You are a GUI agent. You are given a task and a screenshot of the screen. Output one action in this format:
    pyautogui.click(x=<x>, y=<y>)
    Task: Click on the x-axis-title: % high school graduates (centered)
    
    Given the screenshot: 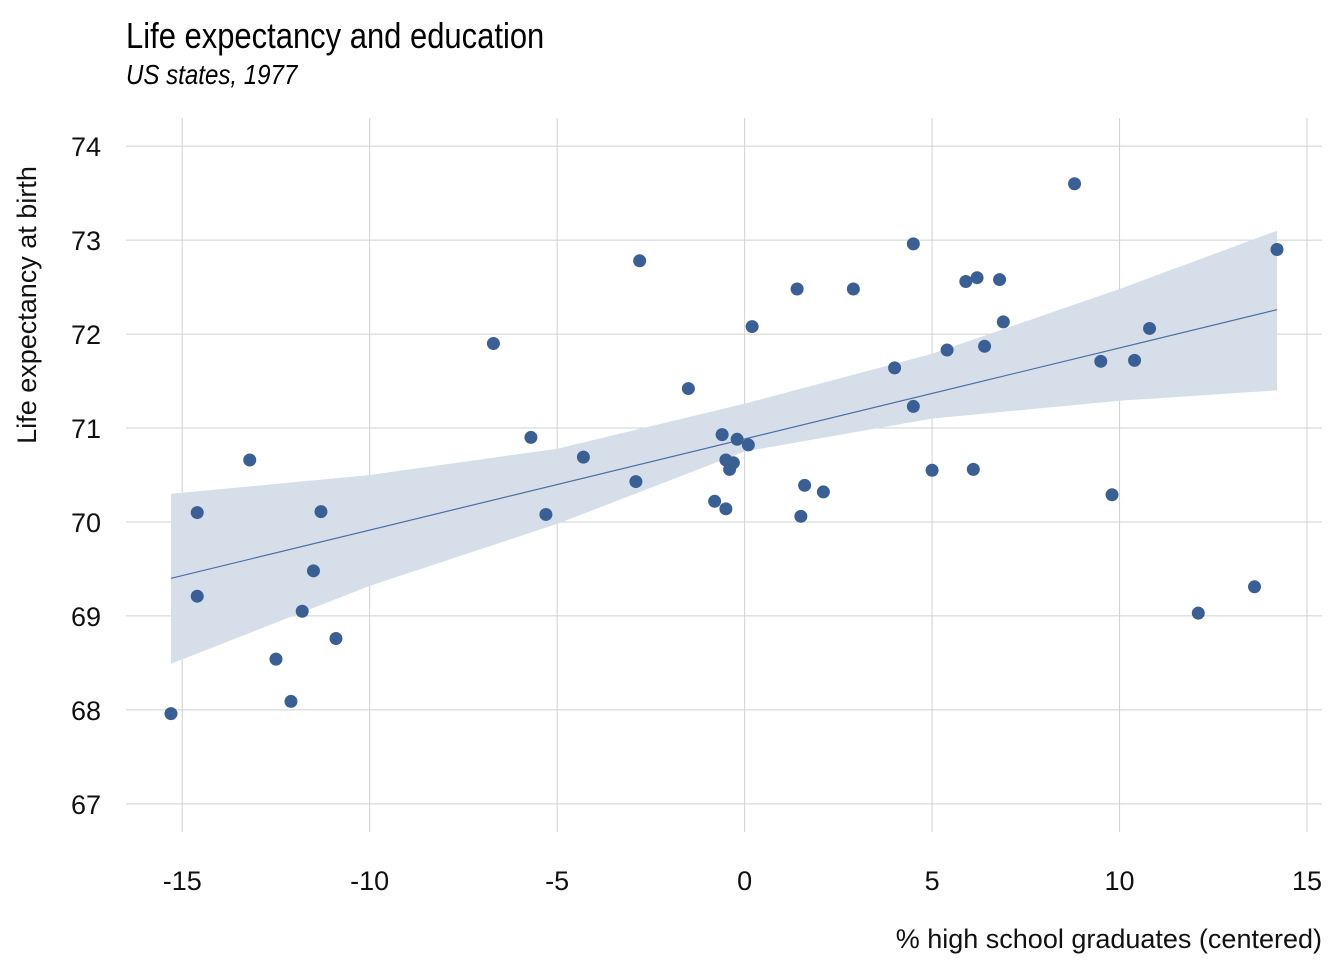 What is the action you would take?
    pyautogui.click(x=1109, y=939)
    